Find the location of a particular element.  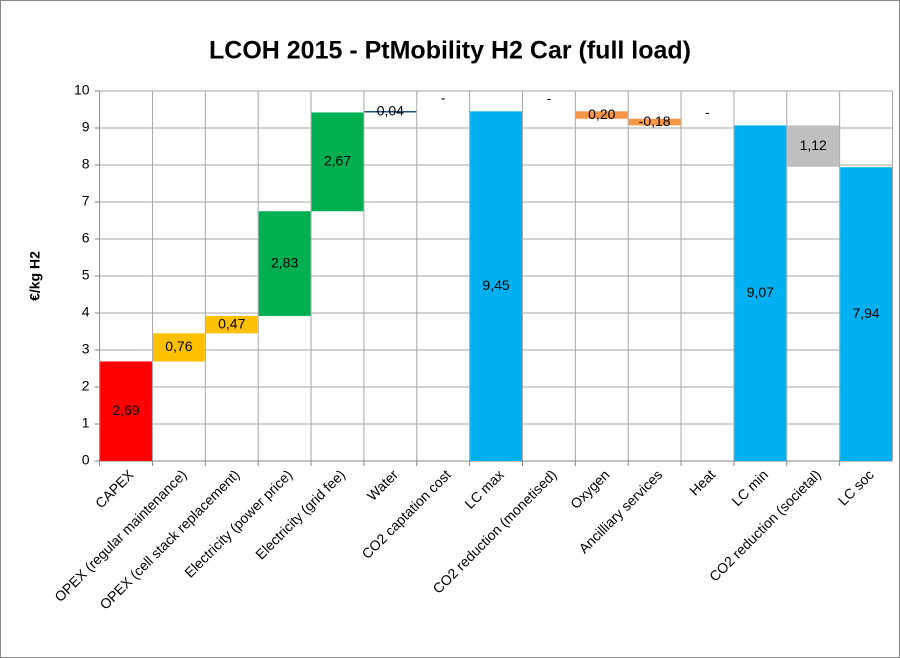

y-tick-label: 8 is located at coordinates (86, 164).